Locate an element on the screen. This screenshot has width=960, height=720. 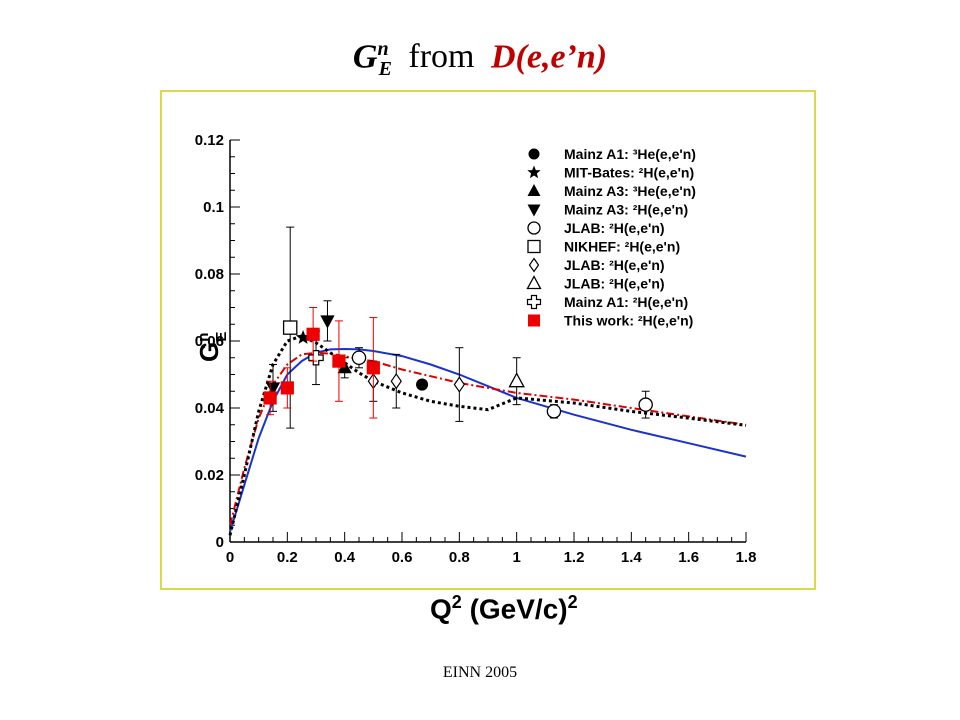
x-axis-label: Q2 (GeV/c)2 is located at coordinates (504, 608).